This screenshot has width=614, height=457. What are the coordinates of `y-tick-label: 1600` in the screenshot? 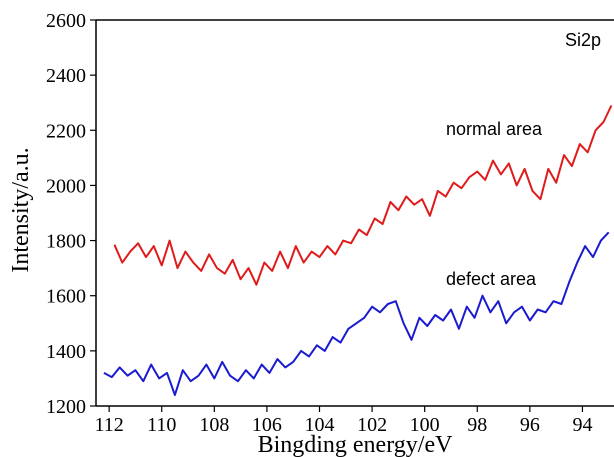 It's located at (66, 297).